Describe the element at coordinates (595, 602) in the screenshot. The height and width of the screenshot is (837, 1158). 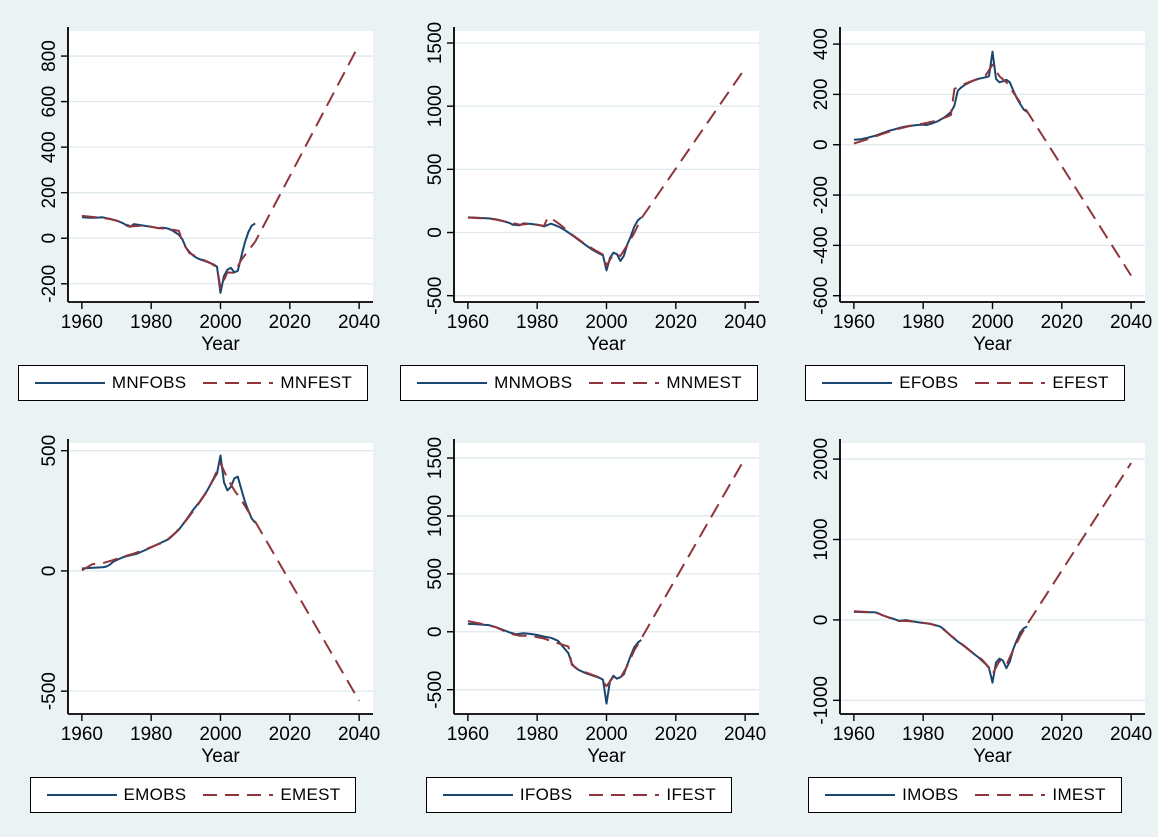
I see `plot-area-if: -500 0 500 1000 1500 1960 1980 2000 2020 2040 Year` at that location.